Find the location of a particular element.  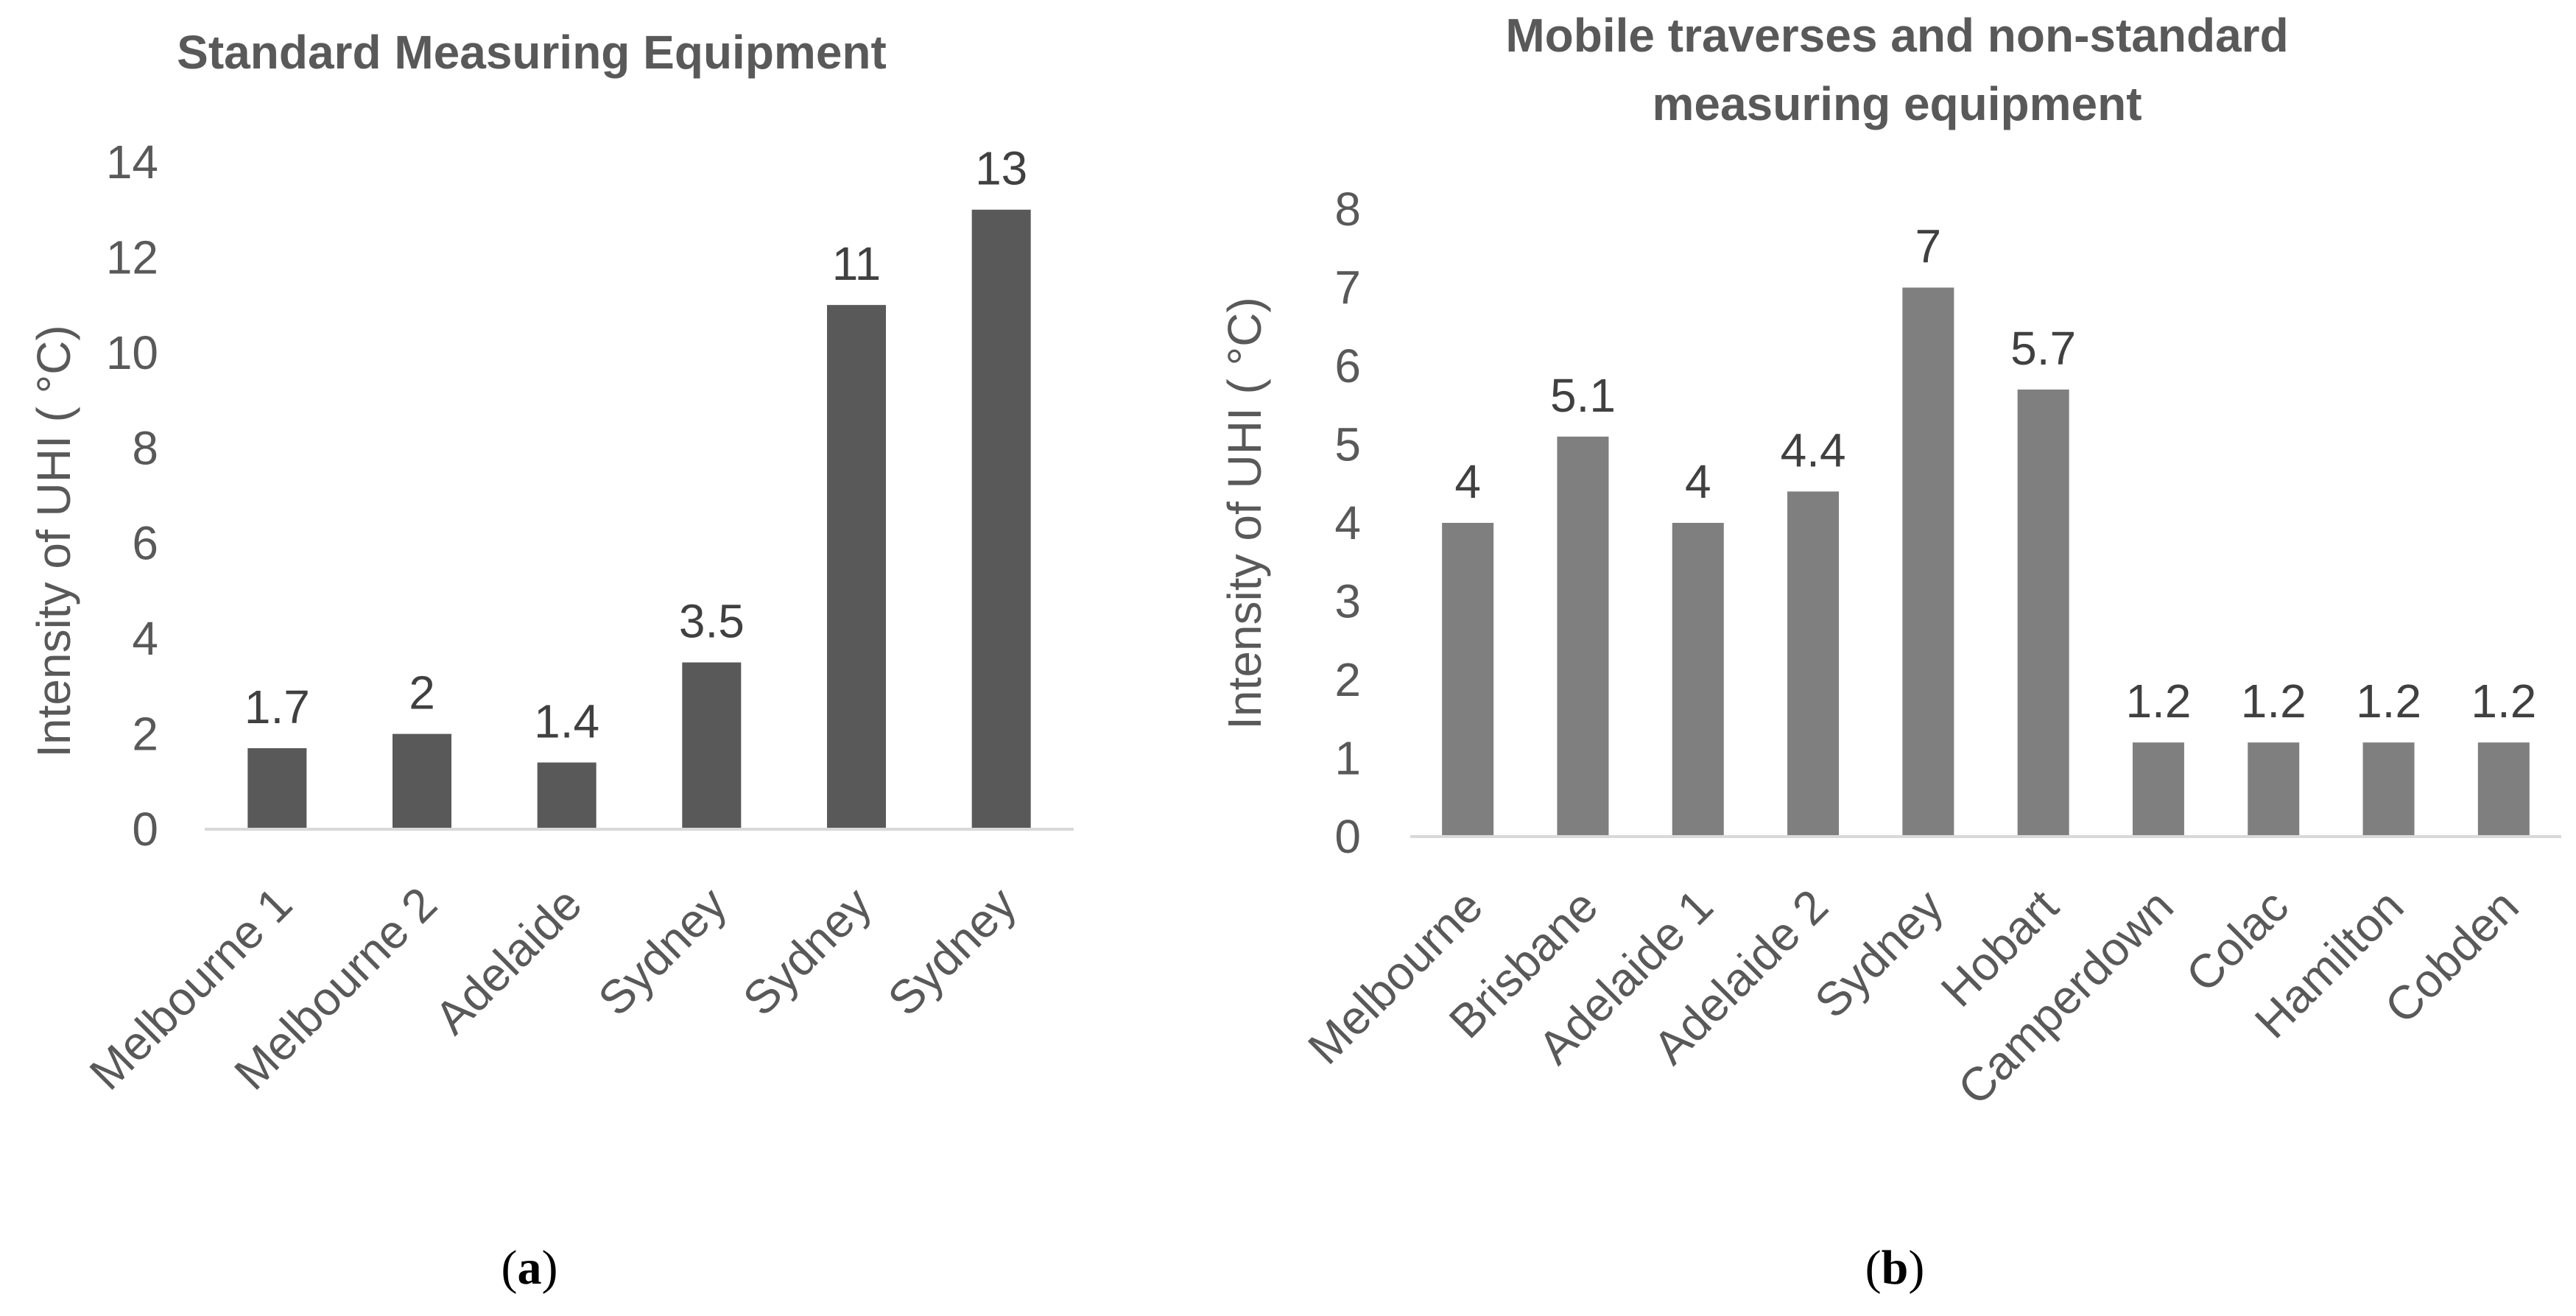

chart-b-y-tick: 5 is located at coordinates (1347, 445).